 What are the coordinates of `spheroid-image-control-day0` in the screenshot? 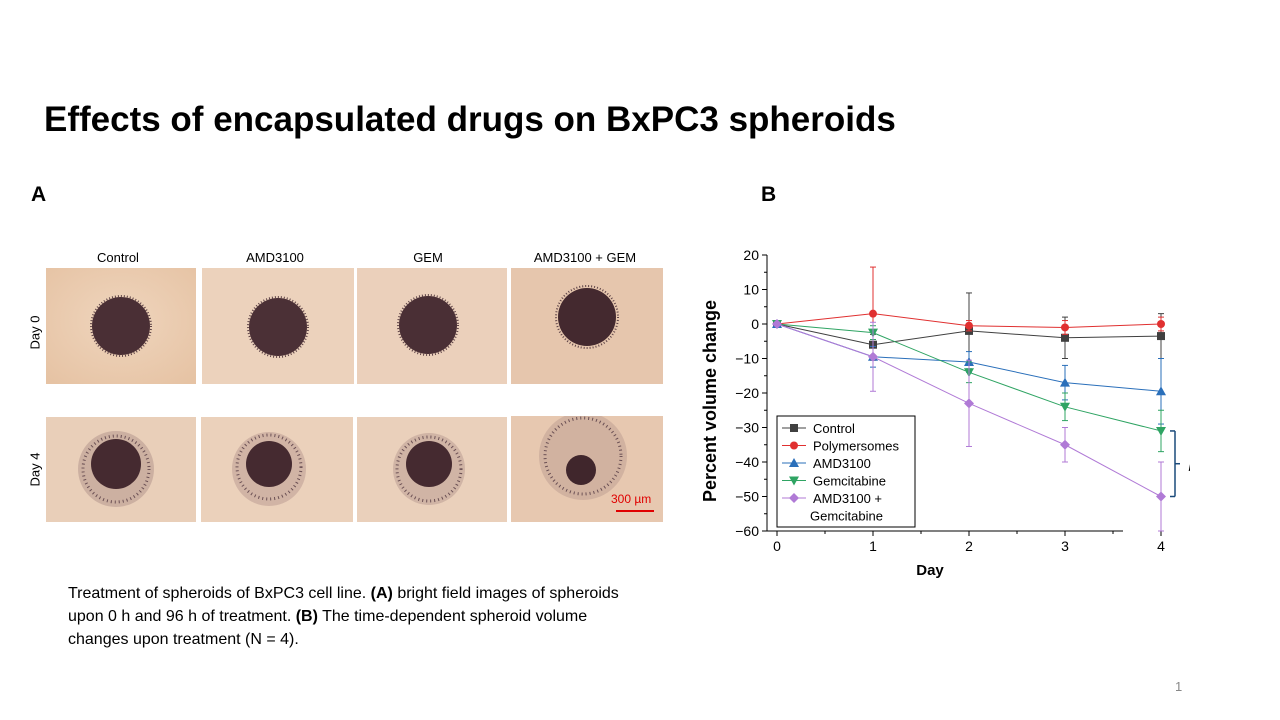 It's located at (121, 326).